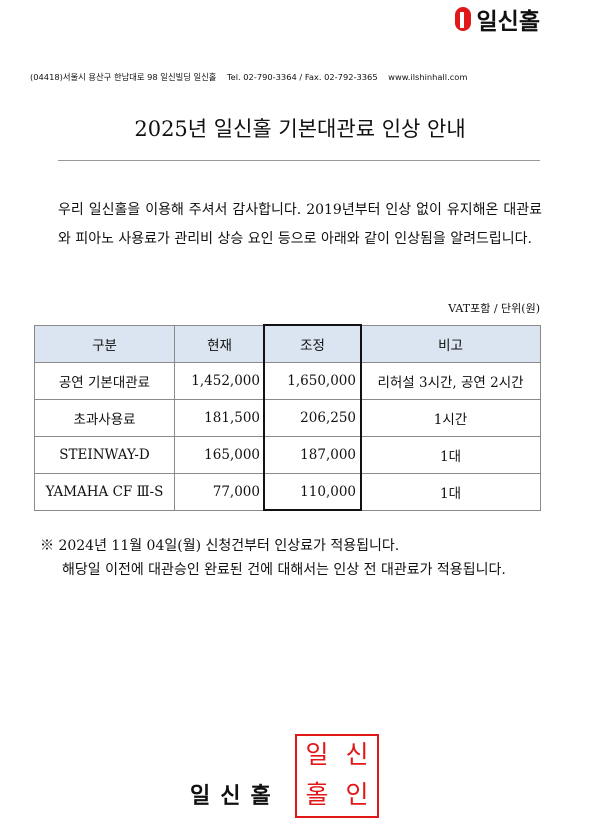 This screenshot has width=600, height=821. Describe the element at coordinates (219, 492) in the screenshot. I see `cell: 77,000` at that location.